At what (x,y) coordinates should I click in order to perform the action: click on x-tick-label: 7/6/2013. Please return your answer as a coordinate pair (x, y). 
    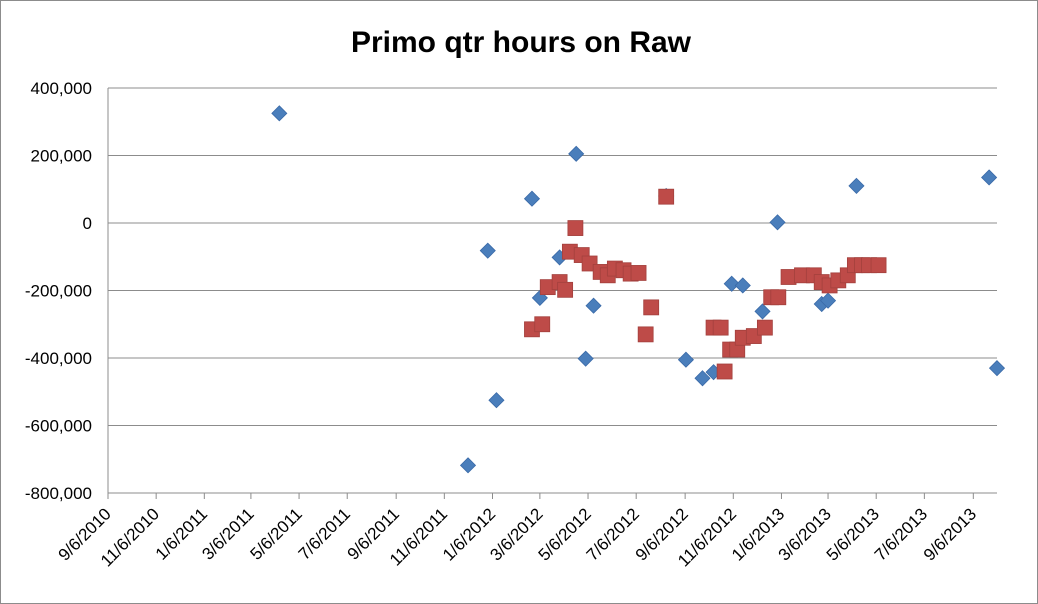
    Looking at the image, I should click on (901, 534).